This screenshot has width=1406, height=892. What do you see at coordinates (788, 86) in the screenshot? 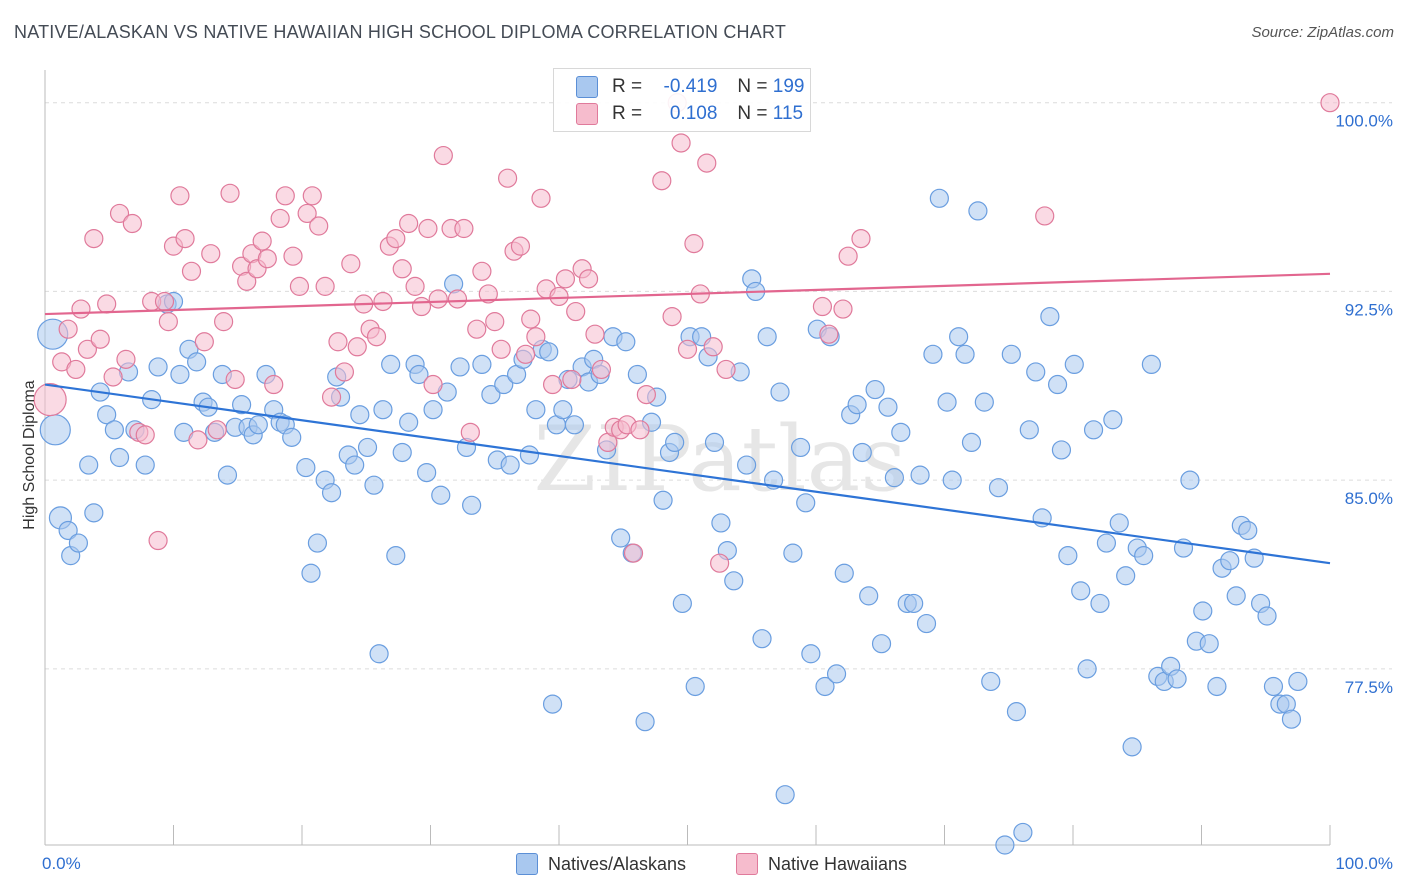
I see `legend-n-value: 199` at bounding box center [788, 86].